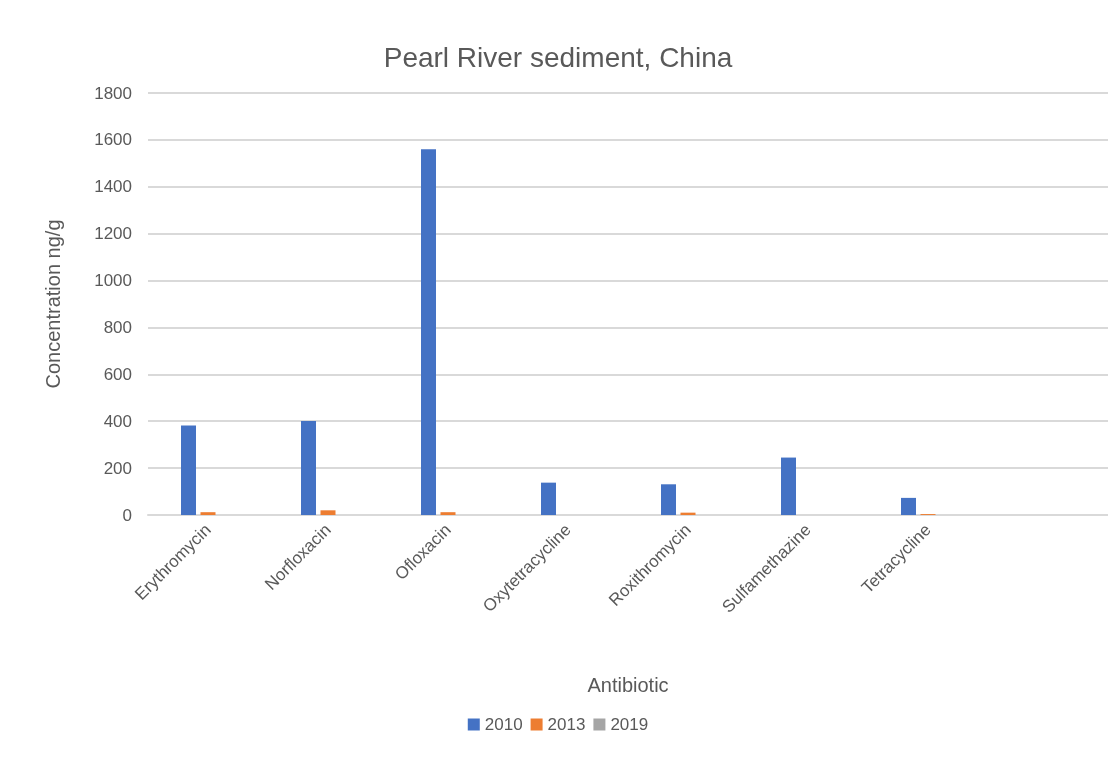 This screenshot has height=764, width=1116. I want to click on y-tick-label: 600, so click(117, 374).